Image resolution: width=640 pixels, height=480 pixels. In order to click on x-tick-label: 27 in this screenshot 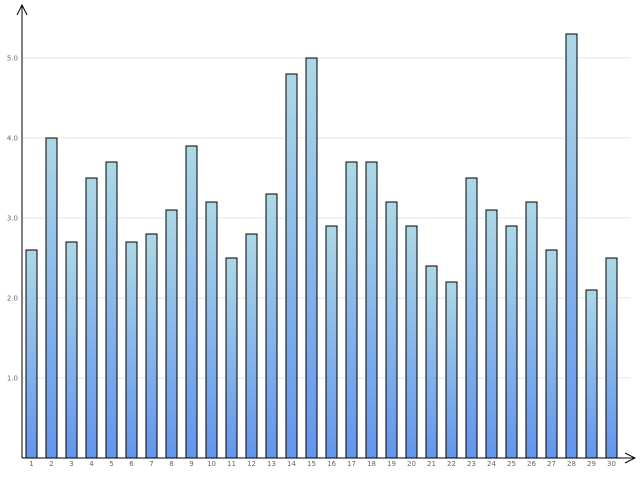, I will do `click(551, 464)`.